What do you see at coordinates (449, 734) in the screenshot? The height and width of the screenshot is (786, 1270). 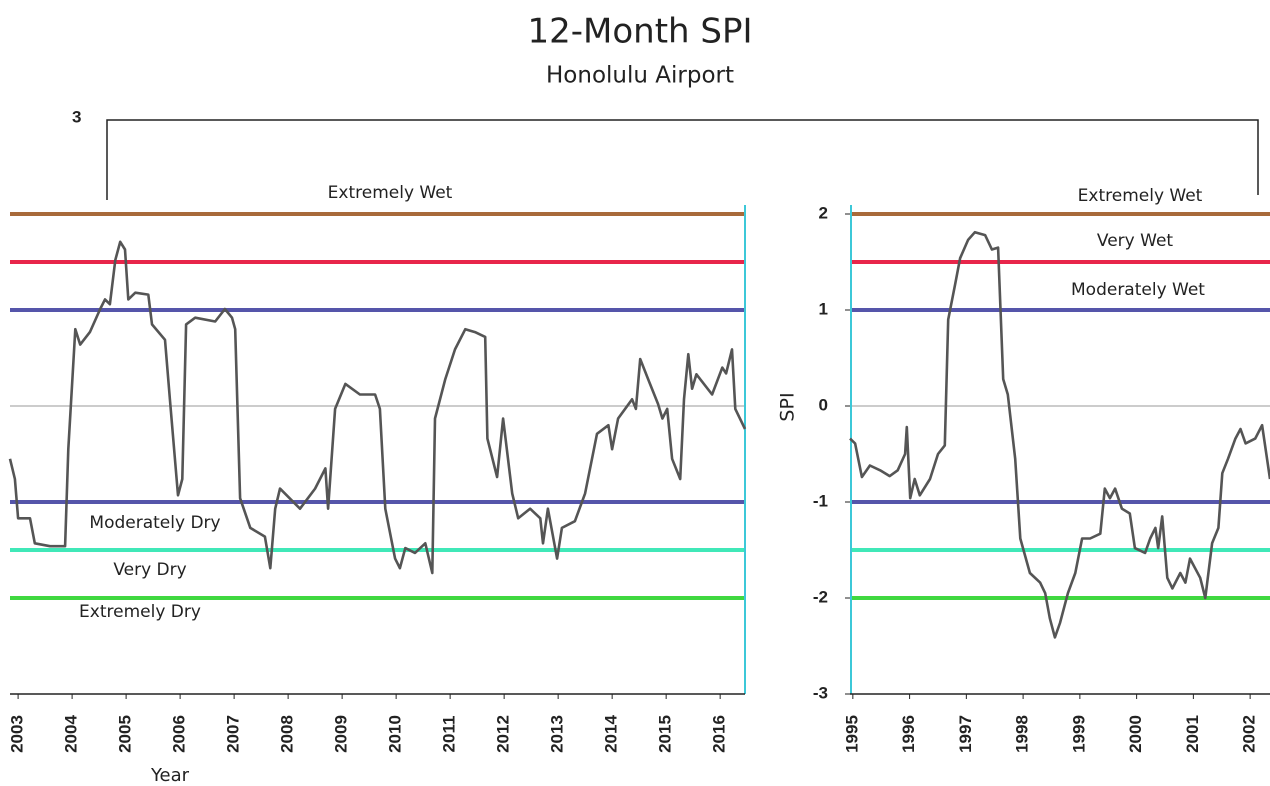 I see `x-tick-label: 2011` at bounding box center [449, 734].